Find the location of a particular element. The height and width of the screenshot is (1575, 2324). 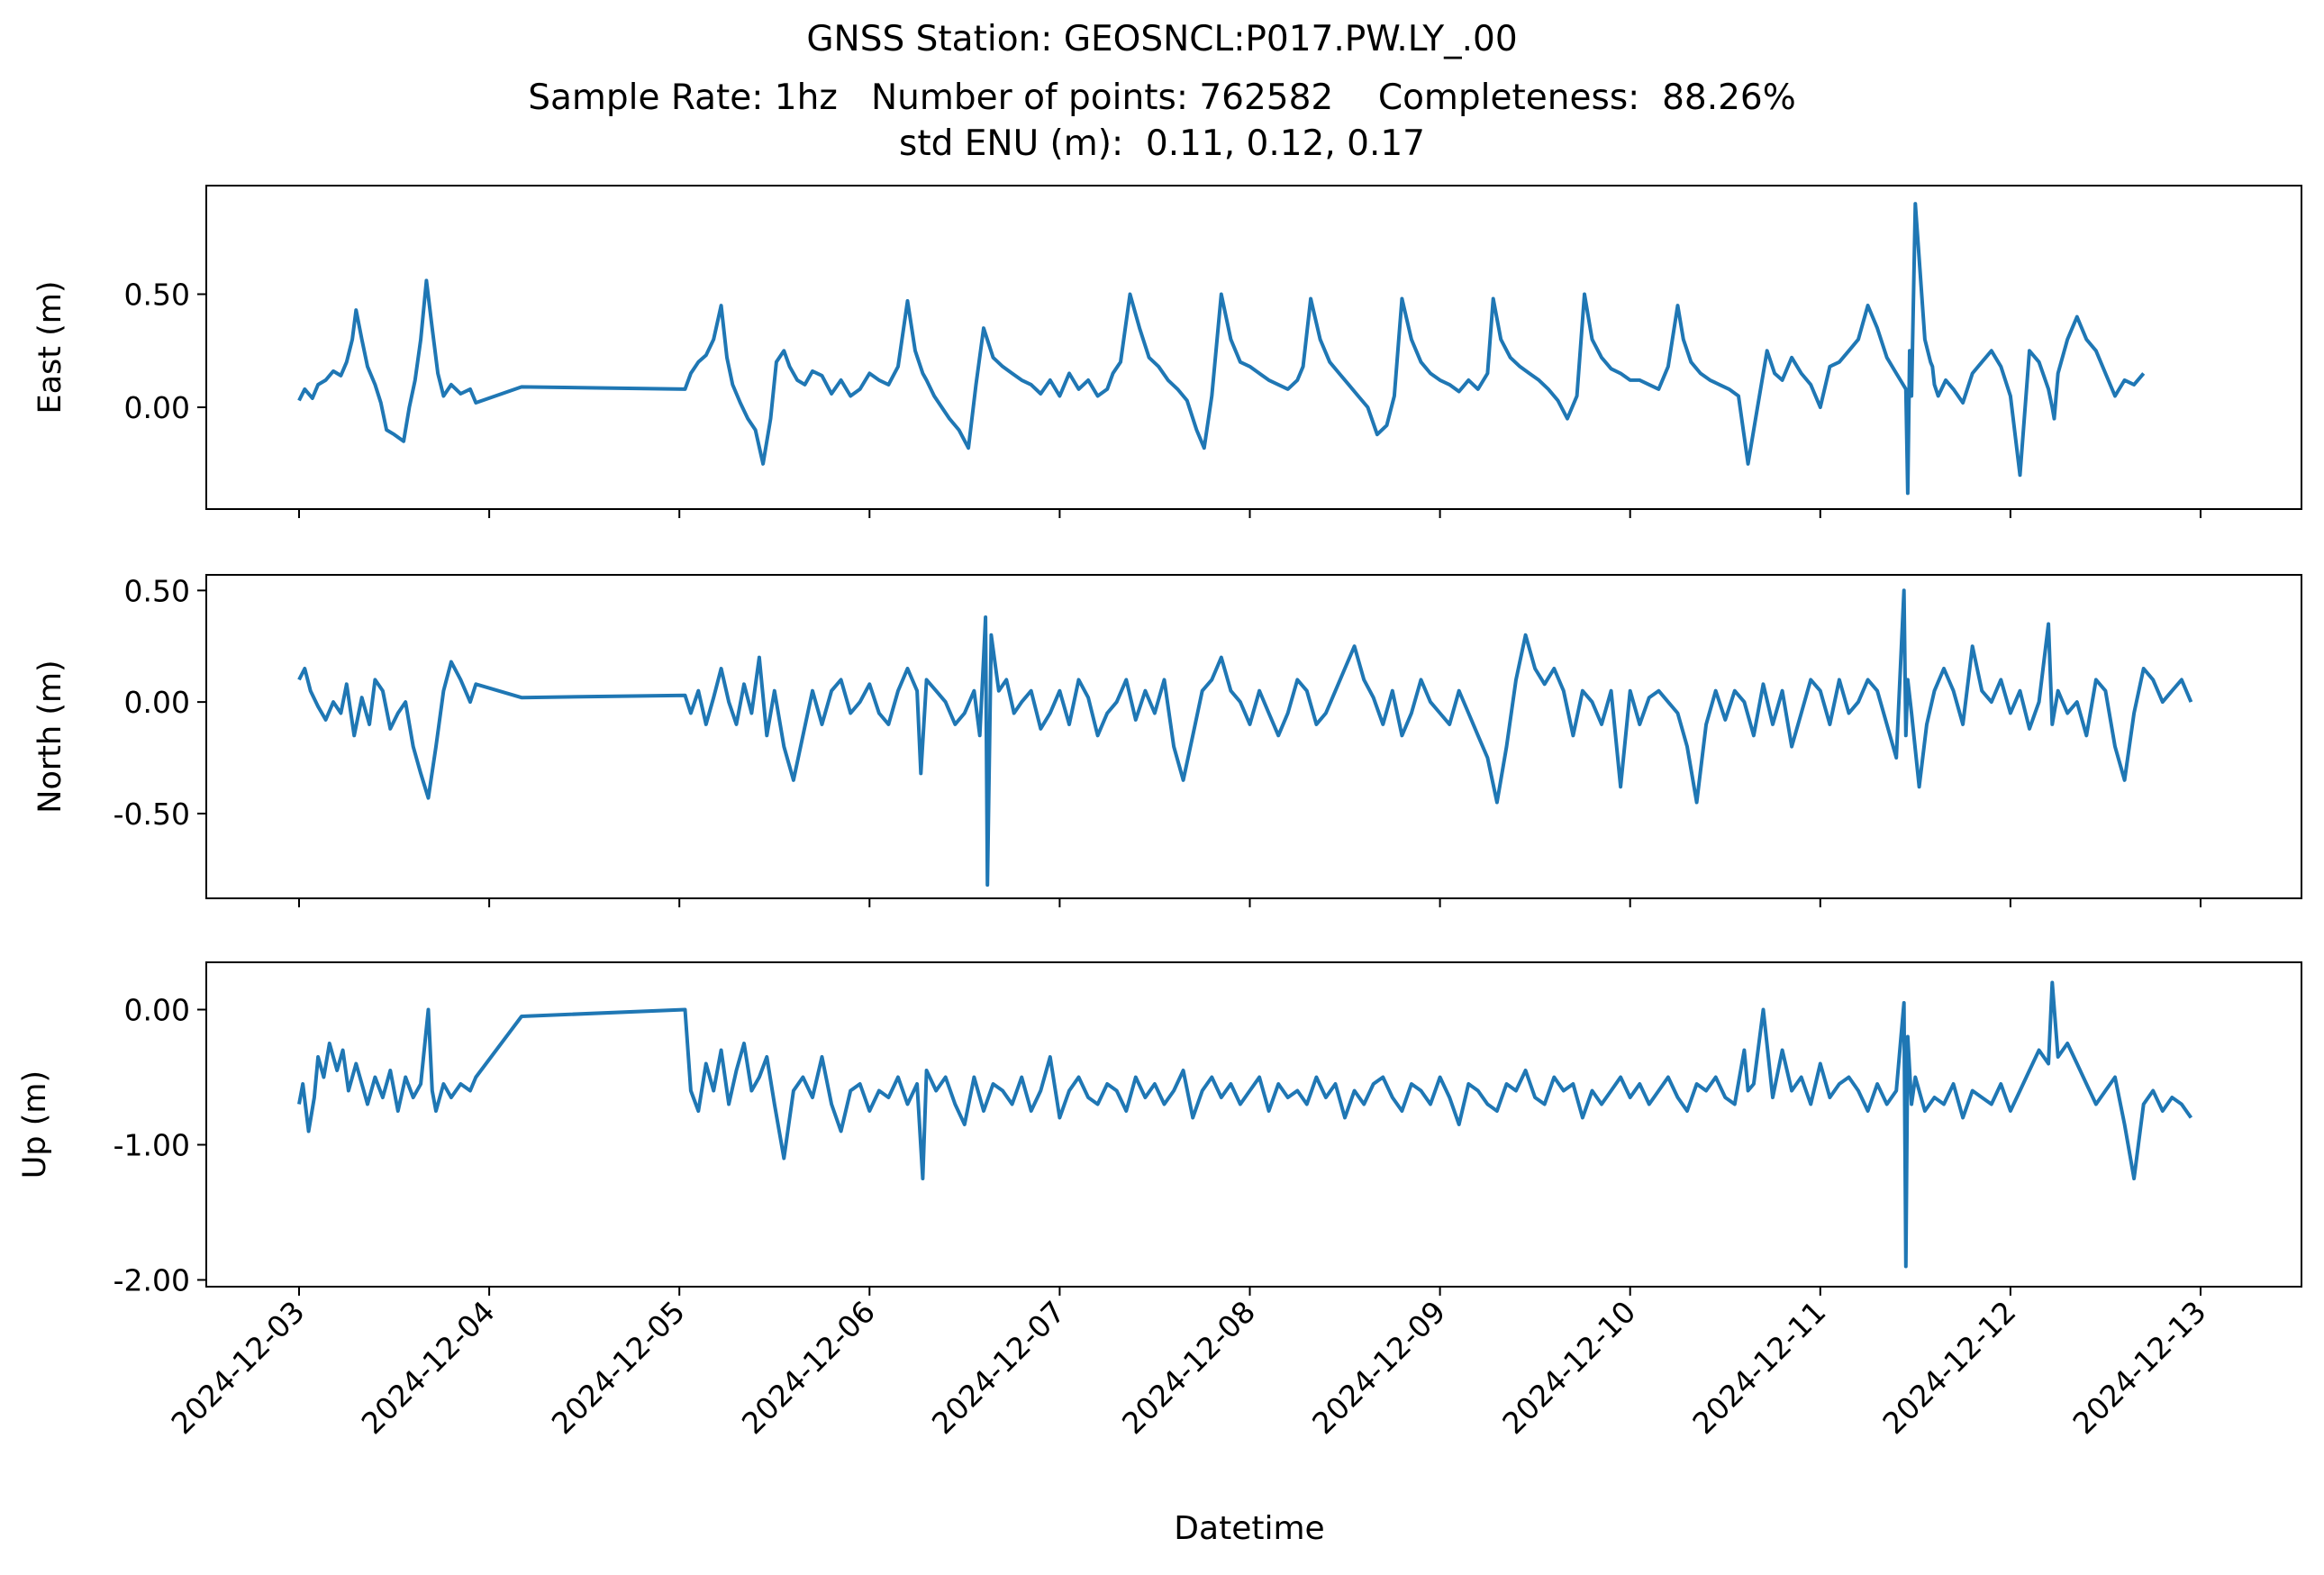

x-tick-label: 2024-12-10 is located at coordinates (1568, 1367).